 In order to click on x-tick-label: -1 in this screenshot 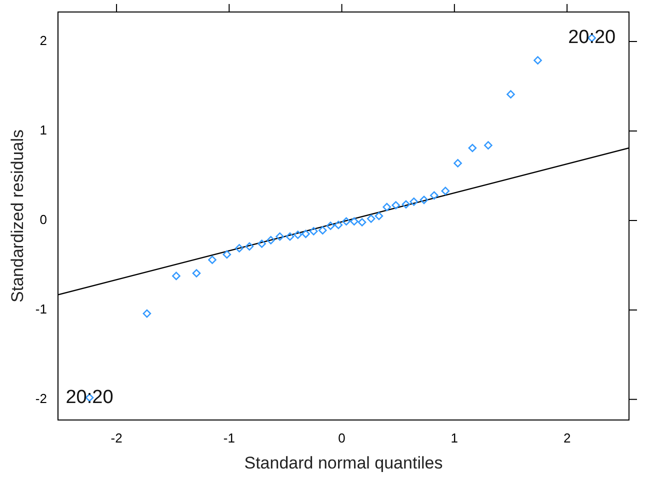, I will do `click(229, 438)`.